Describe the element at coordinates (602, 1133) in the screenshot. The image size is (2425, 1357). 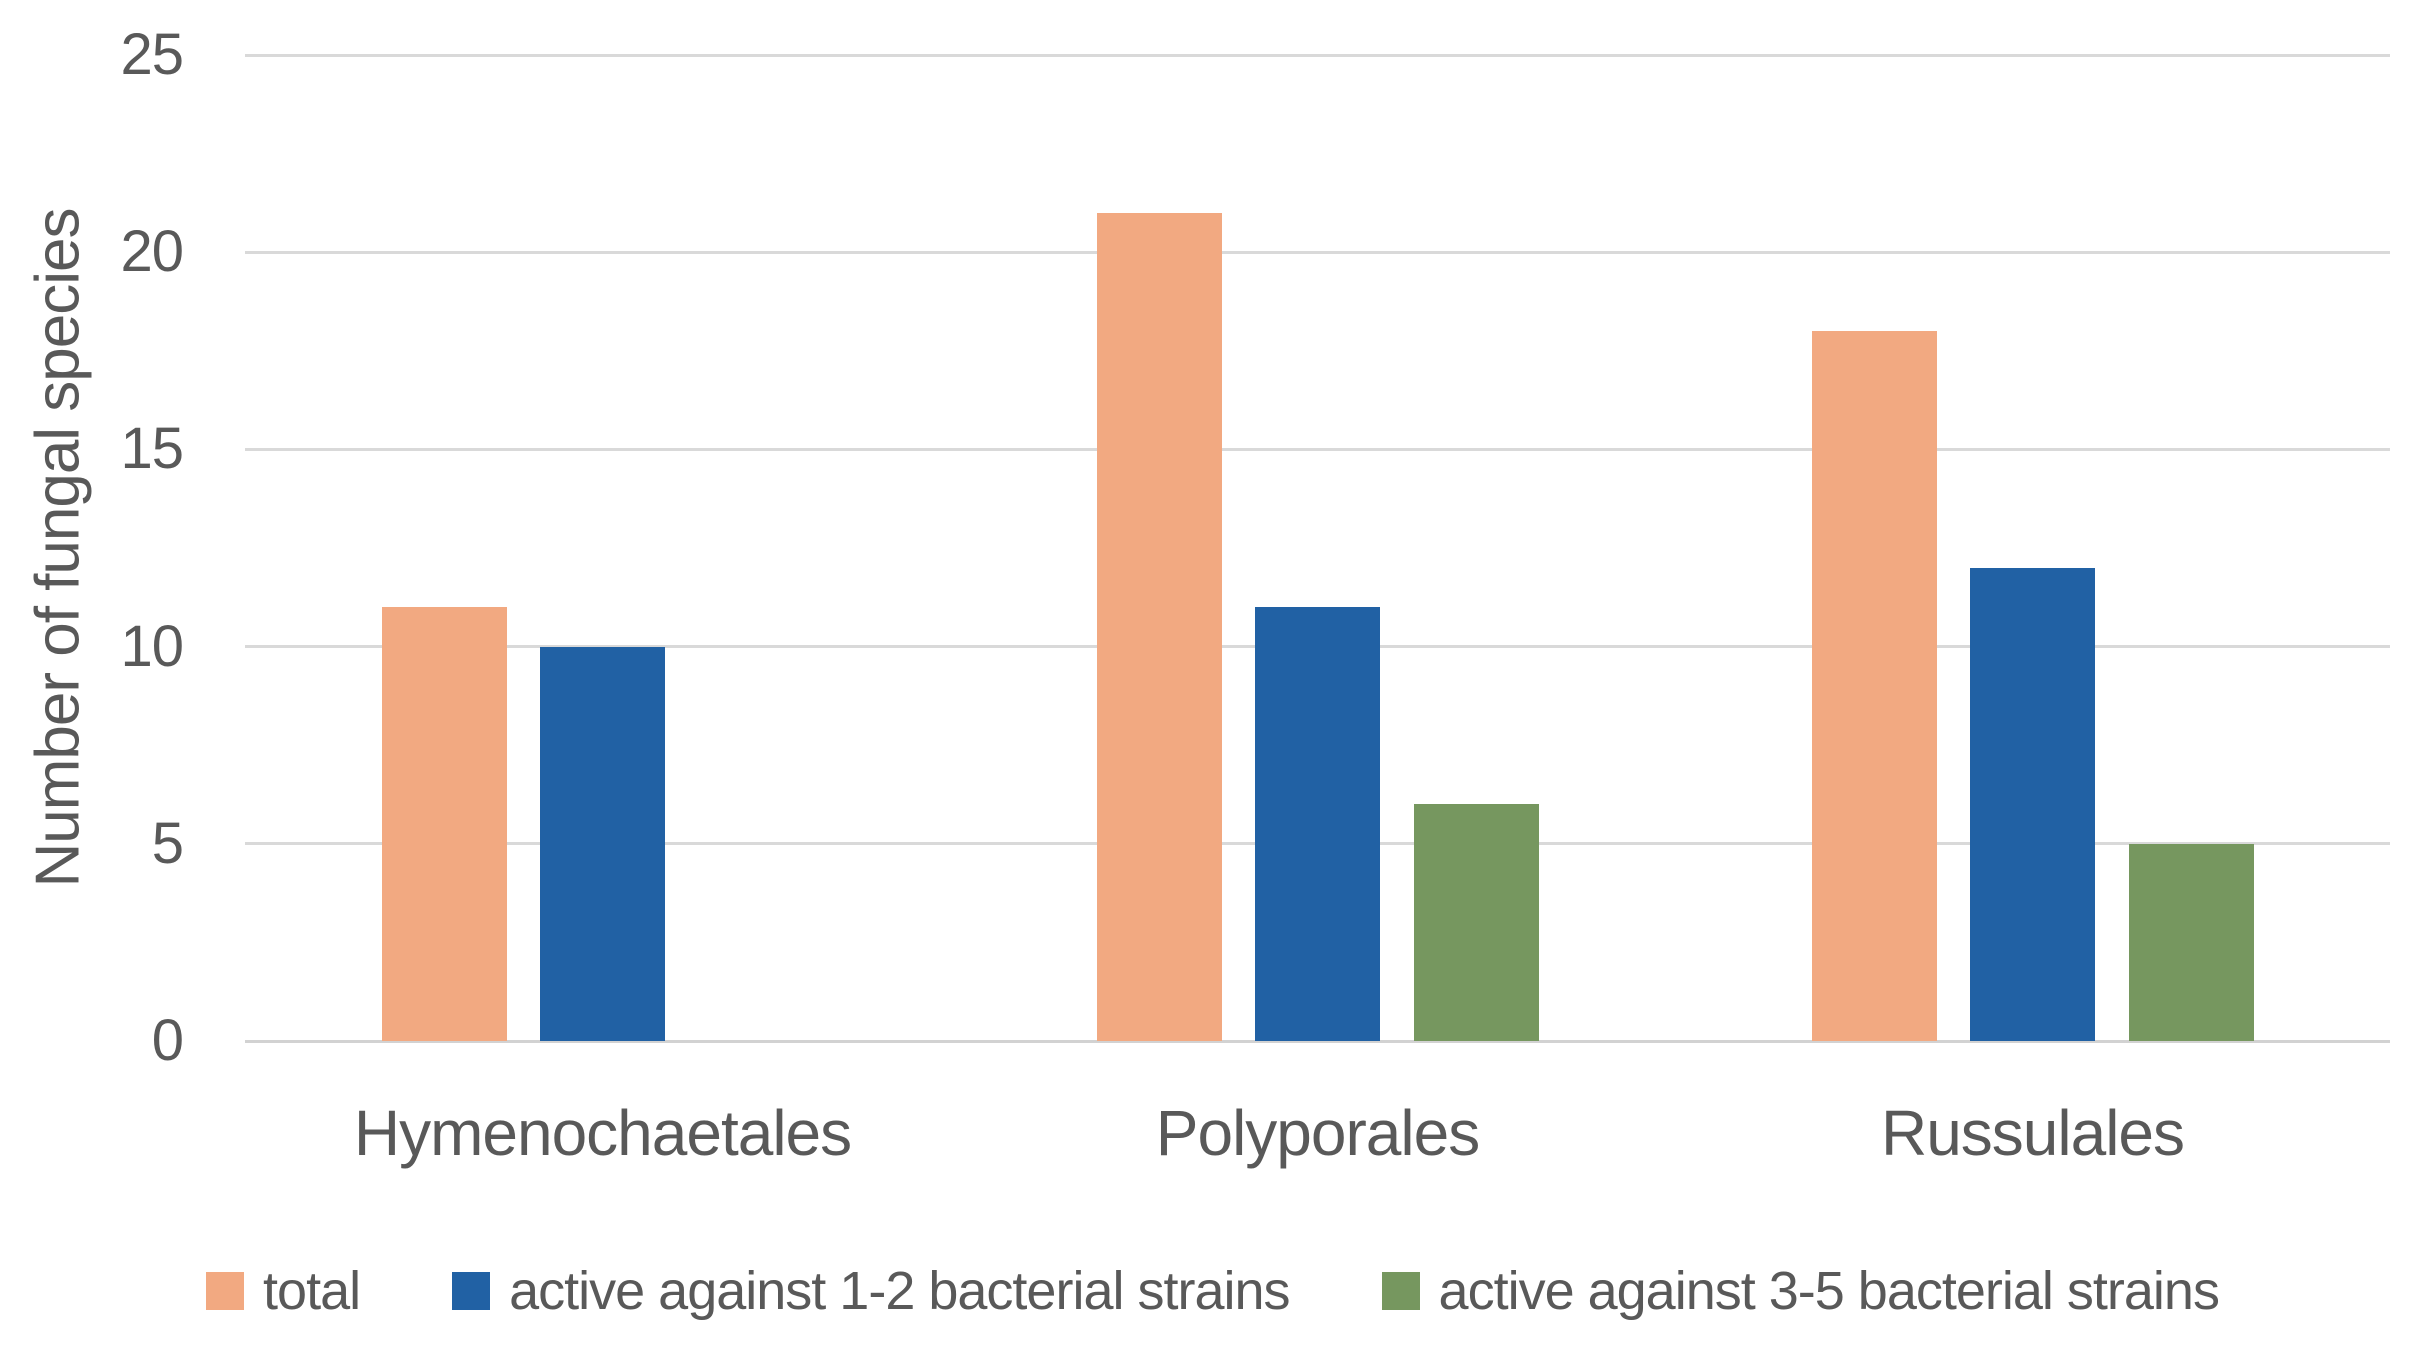
I see `x-category-label: Hymenochaetales` at that location.